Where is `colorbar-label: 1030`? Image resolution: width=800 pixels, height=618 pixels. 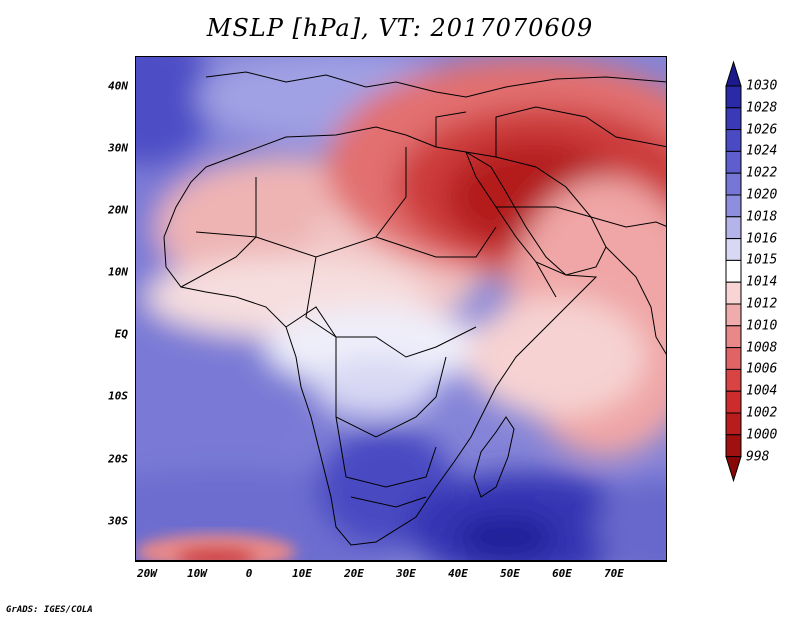 colorbar-label: 1030 is located at coordinates (762, 86).